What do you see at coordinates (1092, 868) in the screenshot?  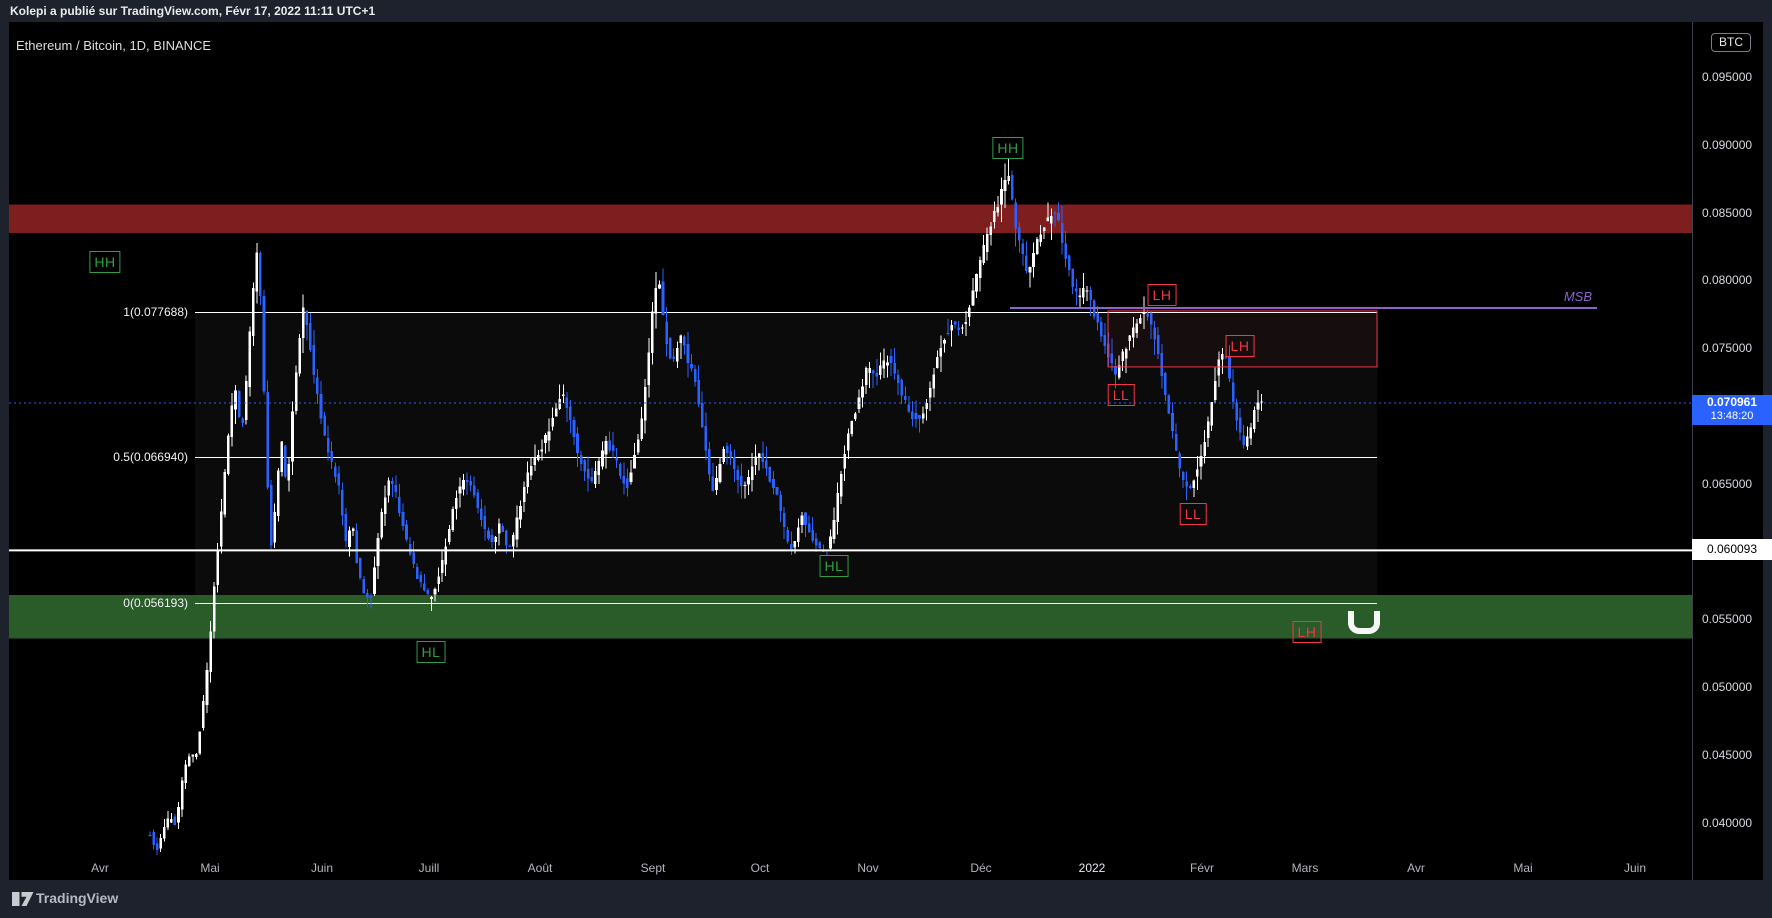 I see `month-label: 2022` at bounding box center [1092, 868].